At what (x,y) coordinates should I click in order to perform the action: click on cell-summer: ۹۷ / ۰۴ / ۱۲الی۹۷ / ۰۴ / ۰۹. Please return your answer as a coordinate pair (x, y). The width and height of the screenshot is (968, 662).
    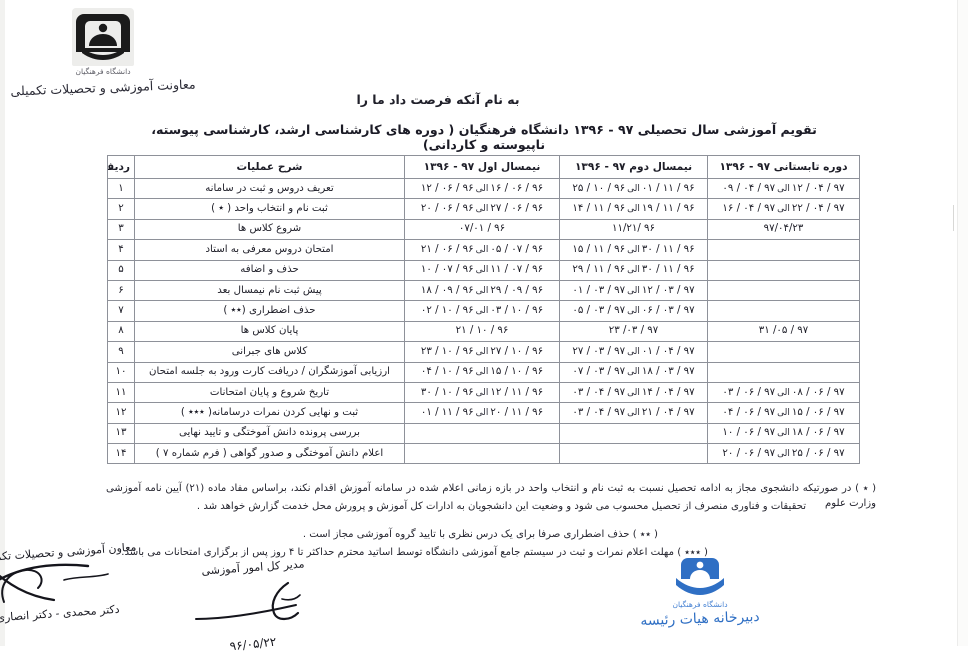
    Looking at the image, I should click on (783, 188).